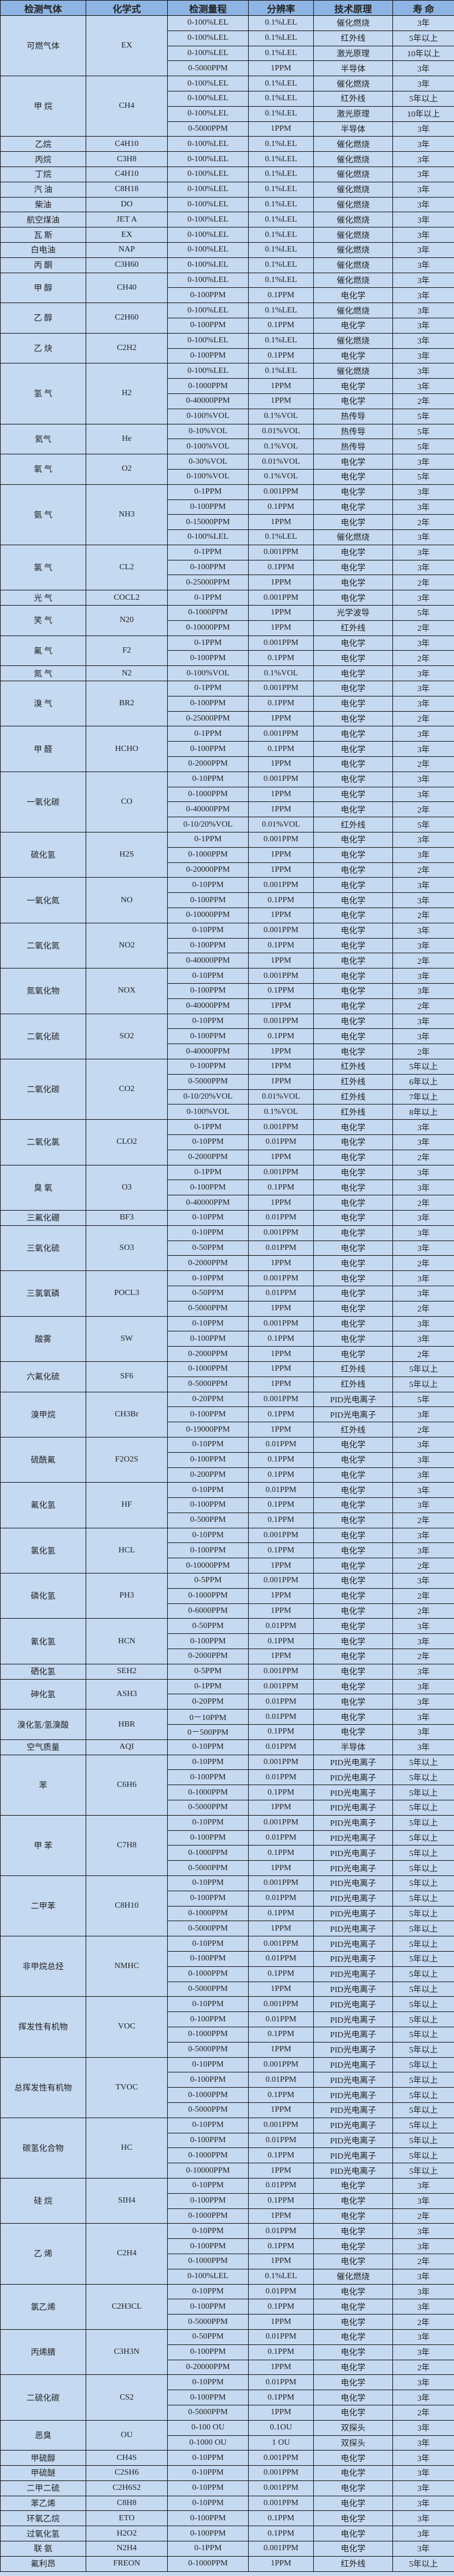 The image size is (454, 2576). Describe the element at coordinates (353, 129) in the screenshot. I see `principle-cell: 半导体` at that location.